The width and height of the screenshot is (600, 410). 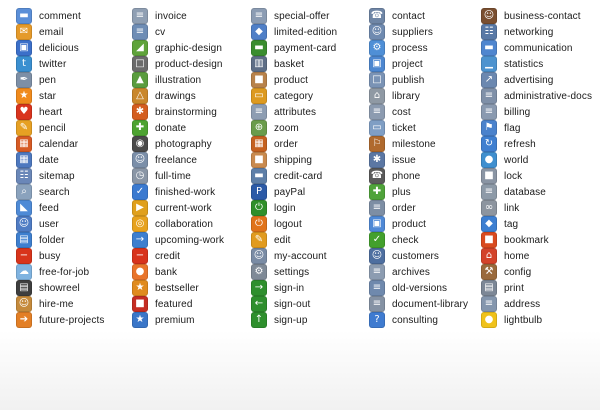 What do you see at coordinates (191, 48) in the screenshot?
I see `icon-item-graphic-design: ◢ graphic-design` at bounding box center [191, 48].